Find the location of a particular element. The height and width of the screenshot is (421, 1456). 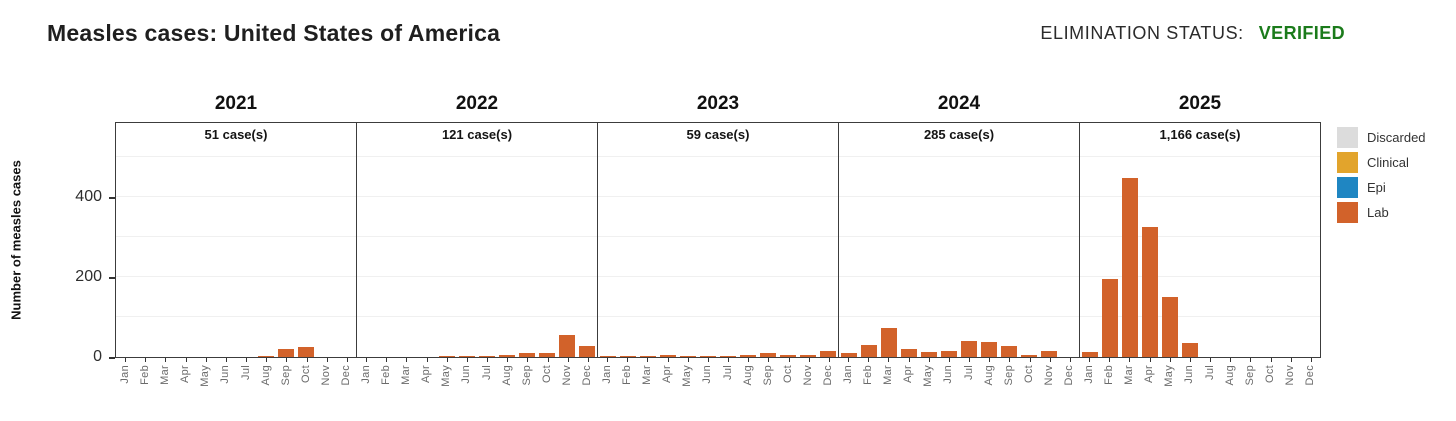

legend-item-epi: Epi is located at coordinates (1381, 187).